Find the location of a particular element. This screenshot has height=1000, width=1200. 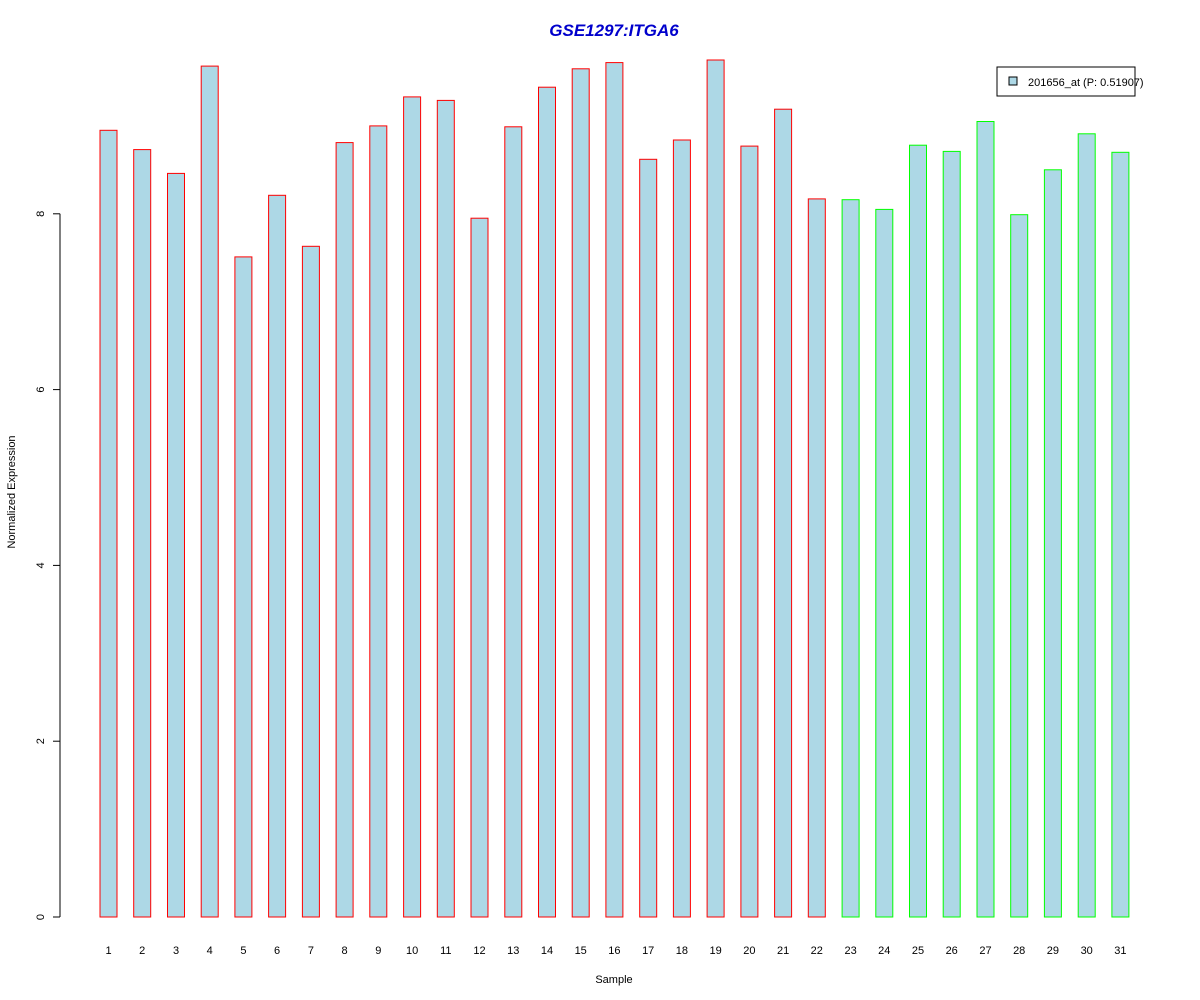

x-tick-label: 1 is located at coordinates (108, 951).